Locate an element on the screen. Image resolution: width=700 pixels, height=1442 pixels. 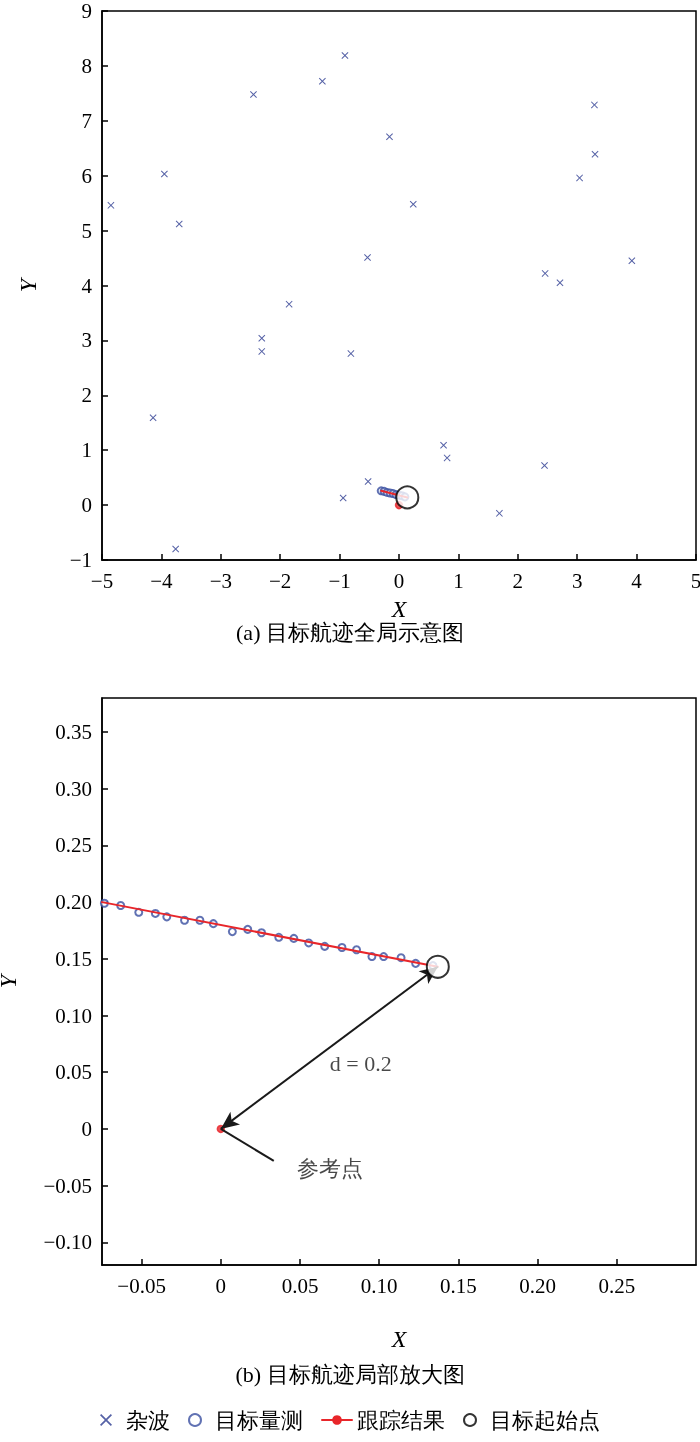
x-tick-label: 4 is located at coordinates (637, 580).